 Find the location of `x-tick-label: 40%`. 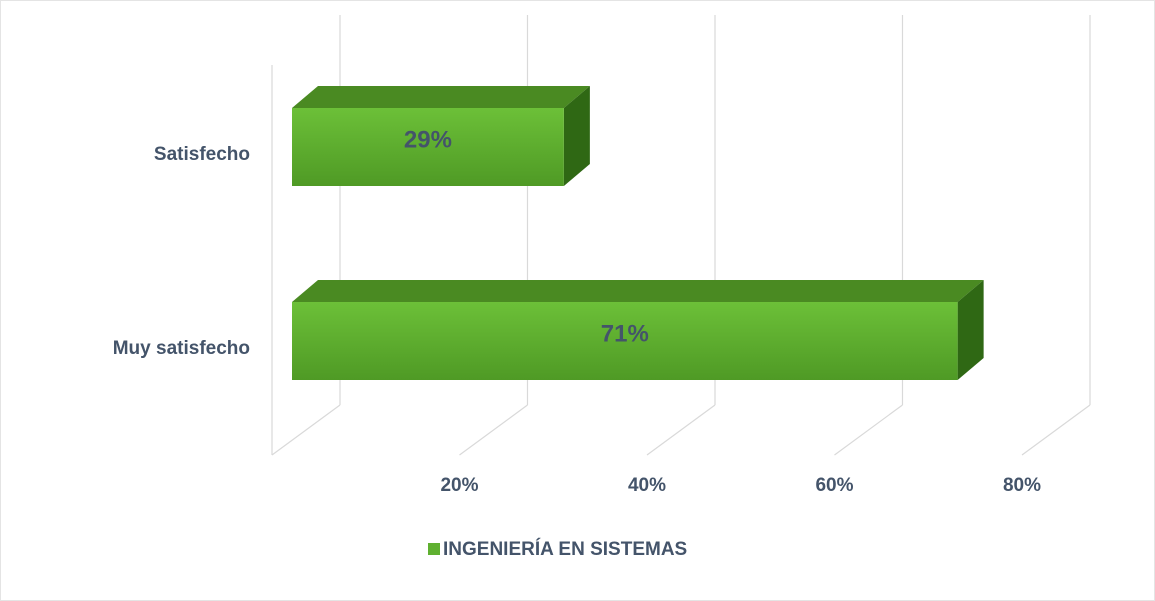

x-tick-label: 40% is located at coordinates (647, 485).